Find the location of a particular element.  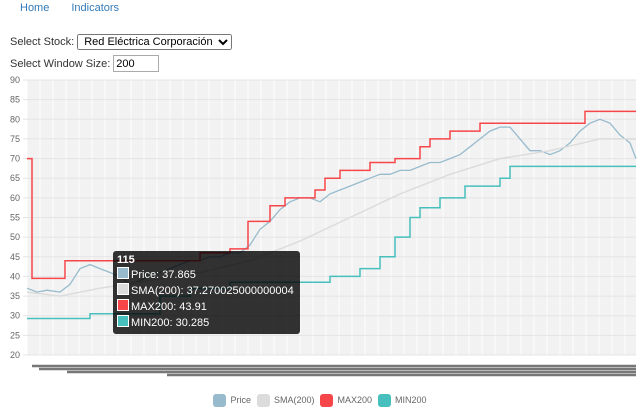

tooltip-sma: SMA(200): 37.270025000000004 is located at coordinates (205, 291).